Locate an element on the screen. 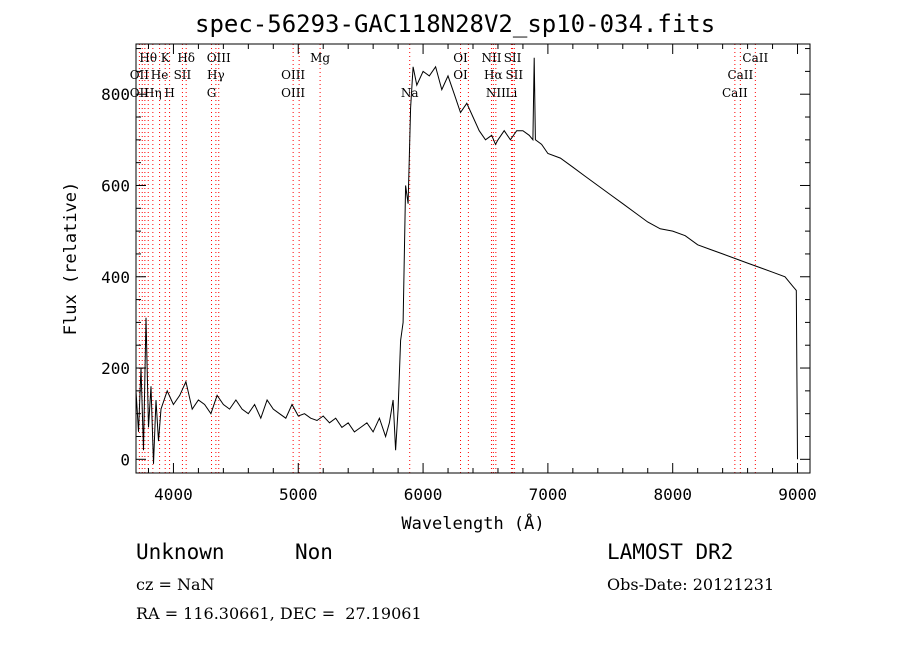 Image resolution: width=900 pixels, height=650 pixels. x-tick-label: 7000 is located at coordinates (548, 494).